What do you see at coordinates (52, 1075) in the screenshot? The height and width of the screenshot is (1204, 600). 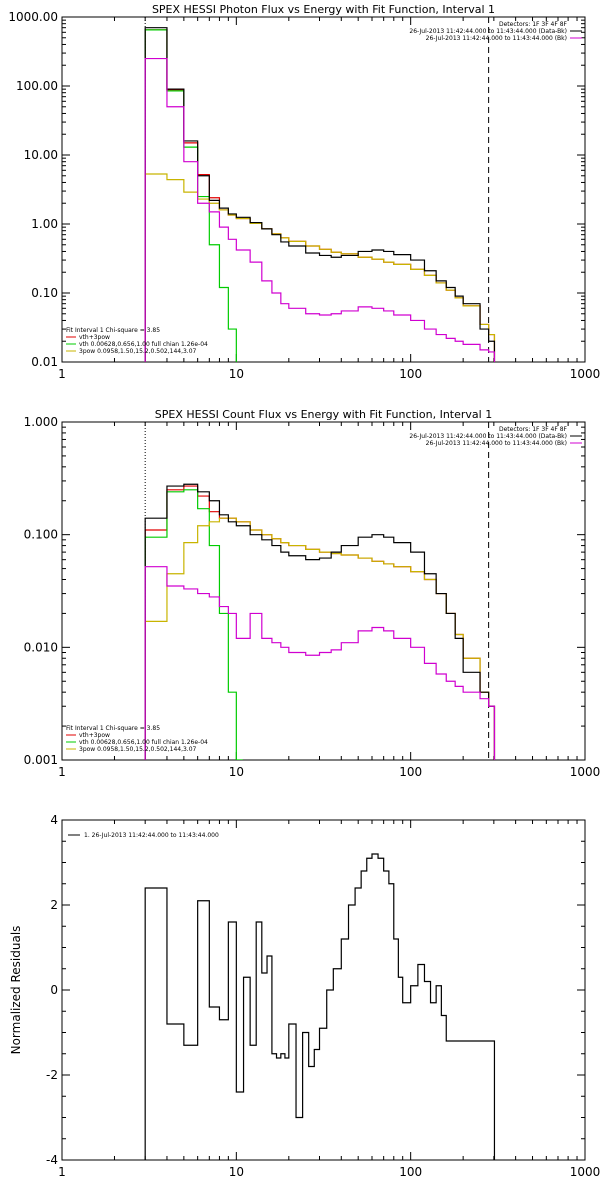 I see `y-tick-label: -2` at bounding box center [52, 1075].